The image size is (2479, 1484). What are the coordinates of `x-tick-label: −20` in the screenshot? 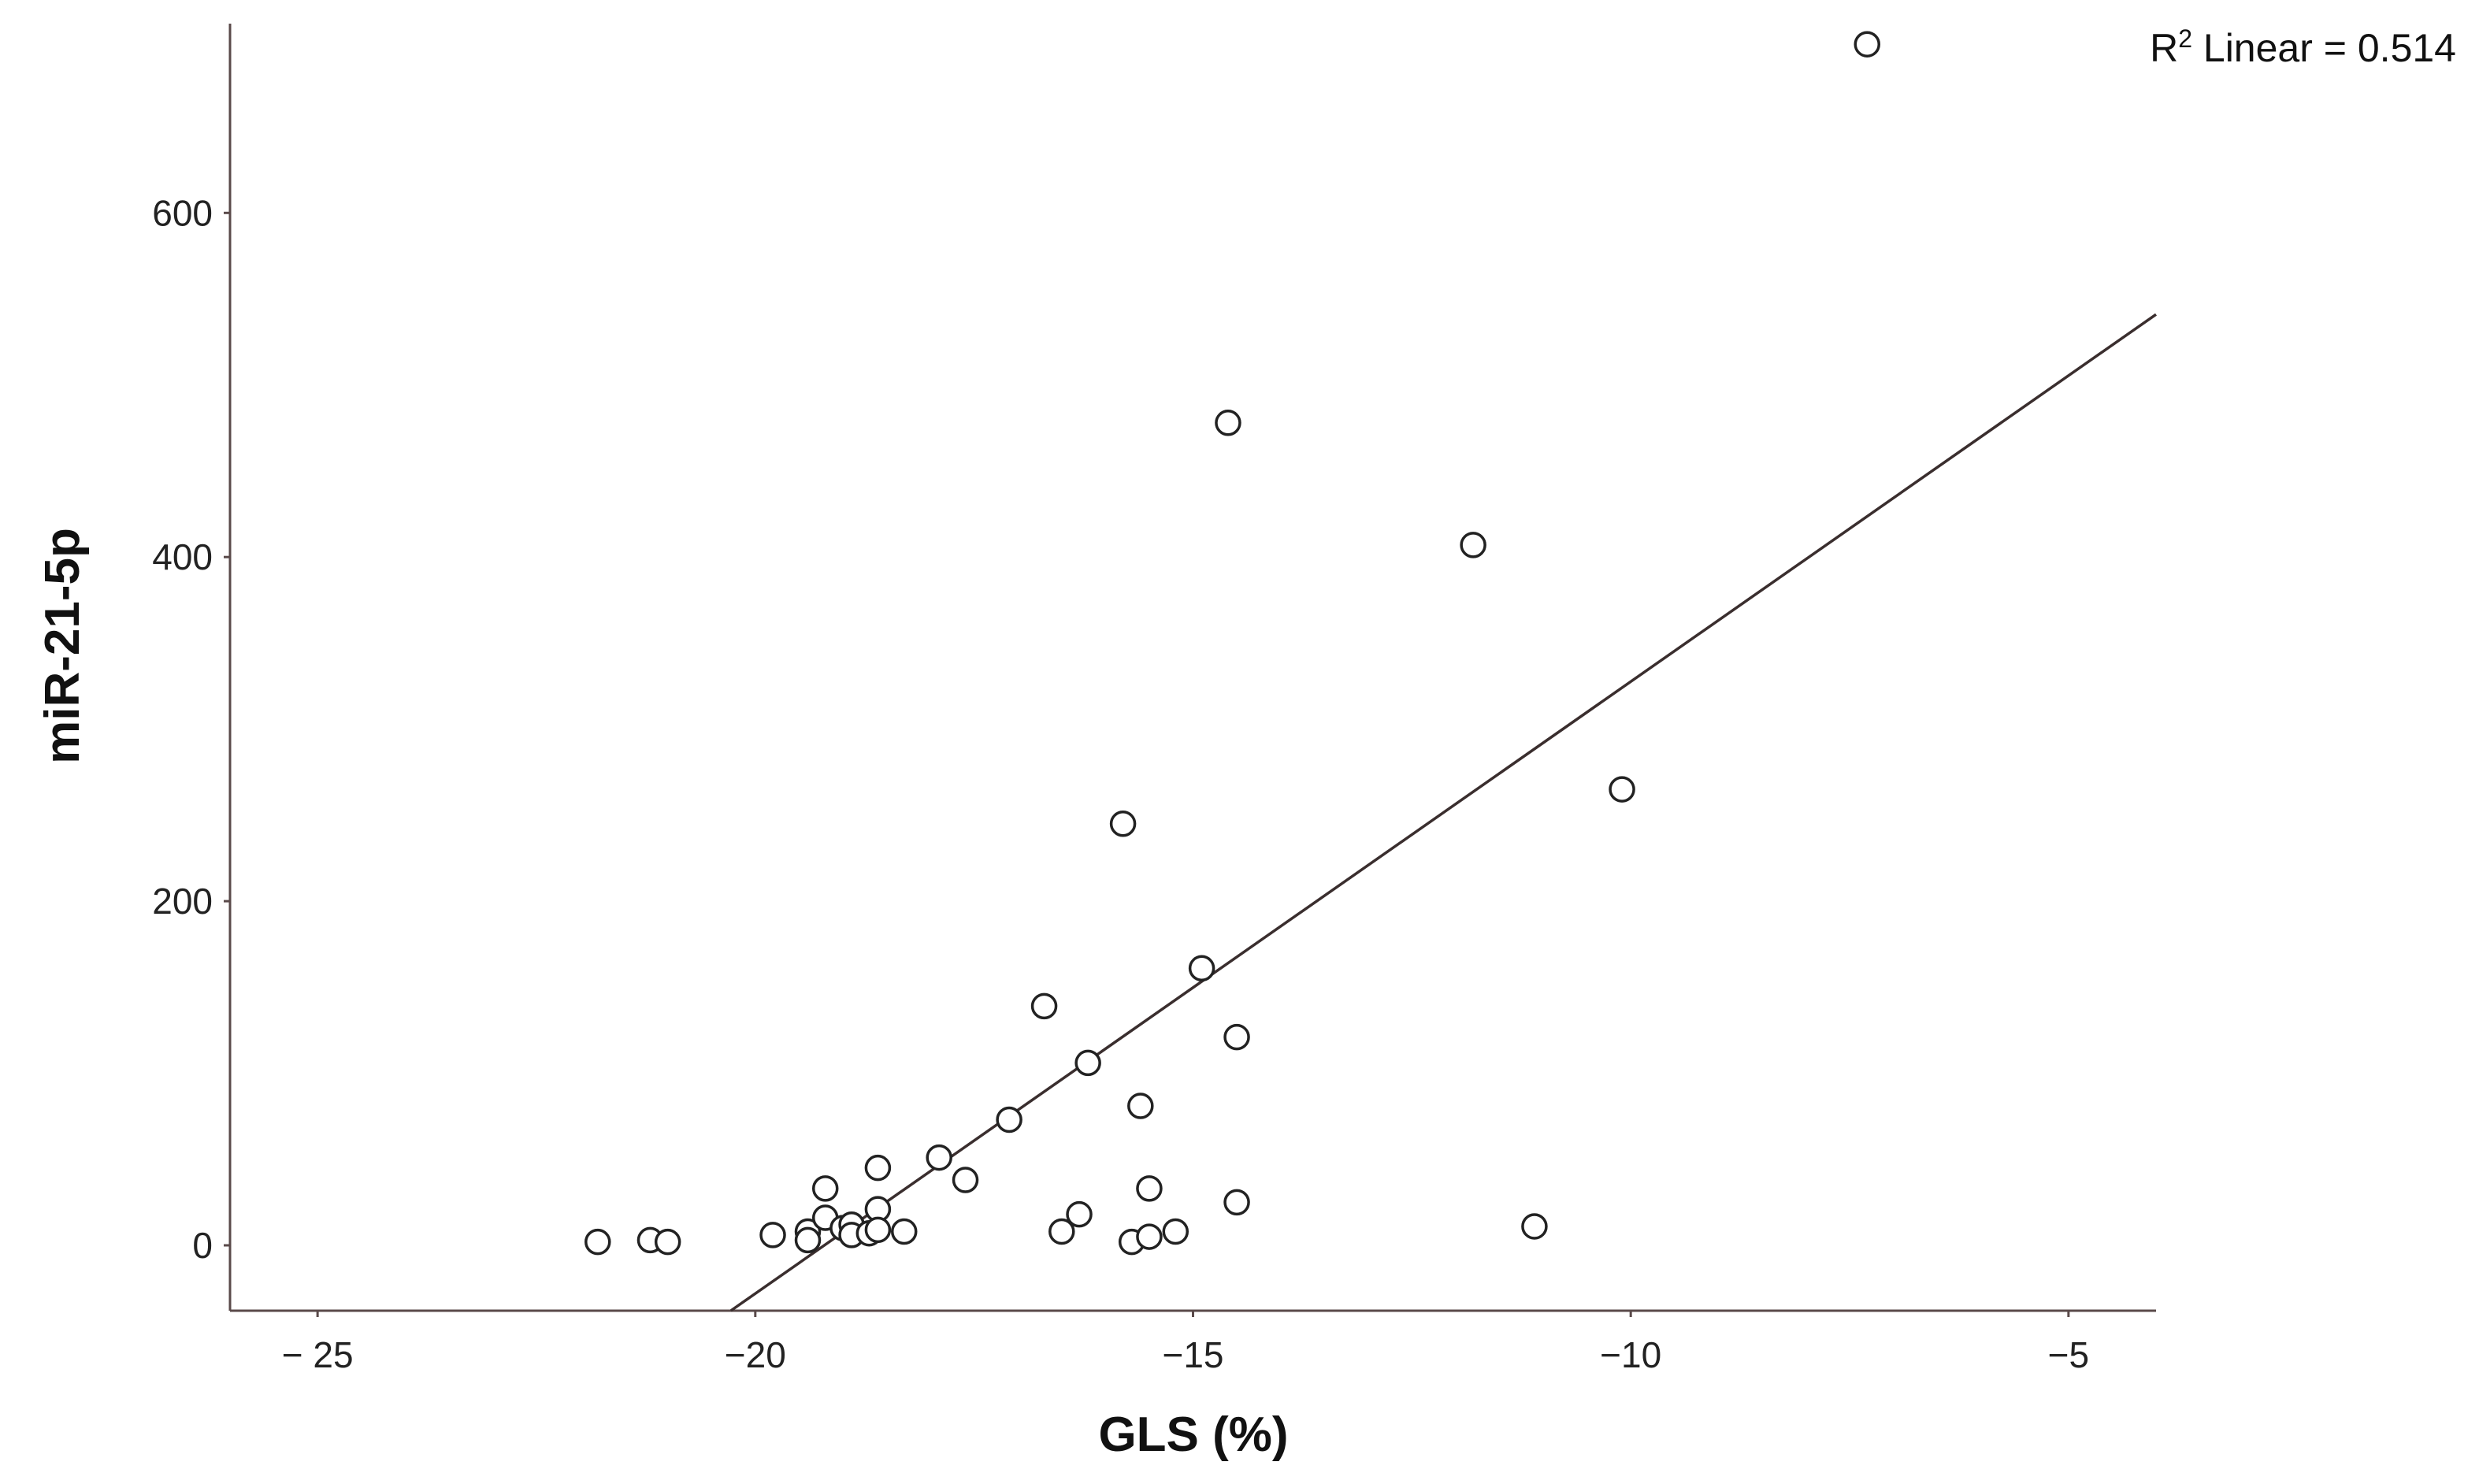 It's located at (755, 1355).